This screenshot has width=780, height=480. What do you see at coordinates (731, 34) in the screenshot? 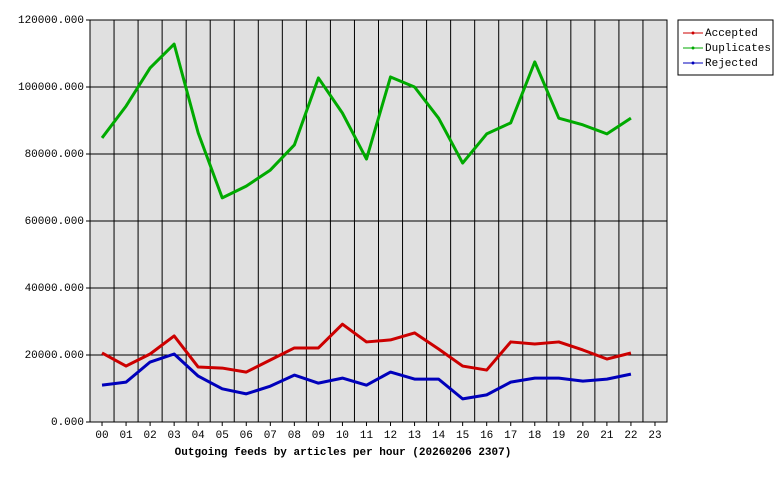
I see `legend-label: Accepted` at bounding box center [731, 34].